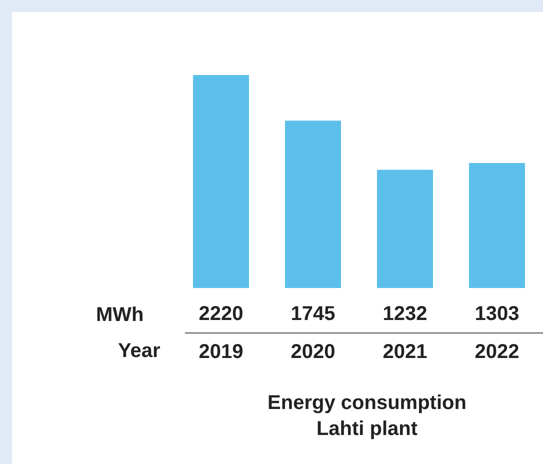 This screenshot has height=464, width=543. What do you see at coordinates (367, 416) in the screenshot?
I see `text: Energy consumption Lahti plant` at bounding box center [367, 416].